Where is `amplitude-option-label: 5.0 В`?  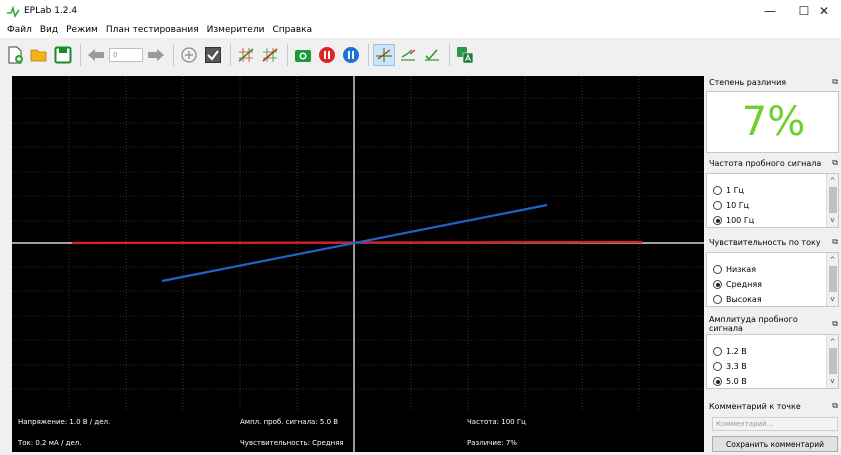 amplitude-option-label: 5.0 В is located at coordinates (736, 381).